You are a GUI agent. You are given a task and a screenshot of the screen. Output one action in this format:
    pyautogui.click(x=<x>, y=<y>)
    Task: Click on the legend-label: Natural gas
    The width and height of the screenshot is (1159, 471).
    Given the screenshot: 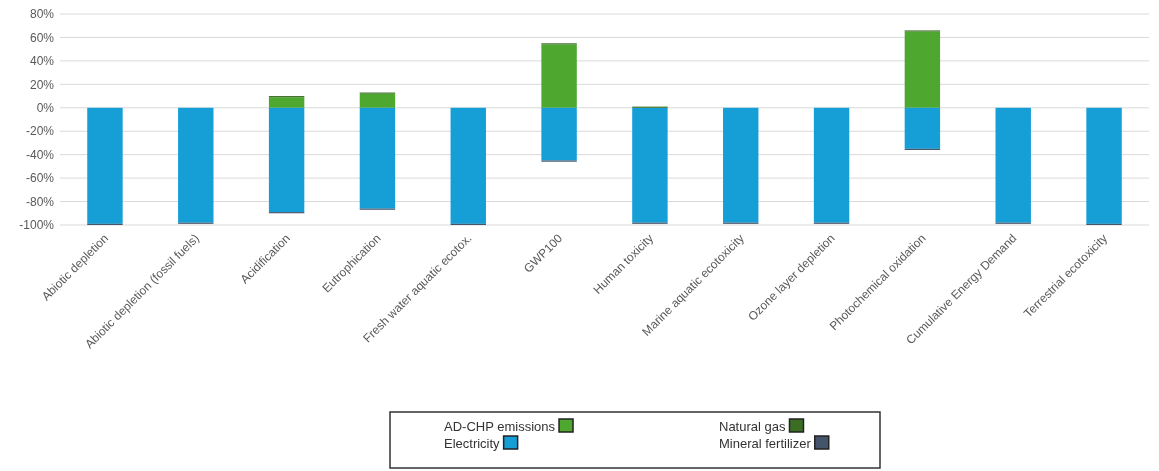 What is the action you would take?
    pyautogui.click(x=752, y=426)
    